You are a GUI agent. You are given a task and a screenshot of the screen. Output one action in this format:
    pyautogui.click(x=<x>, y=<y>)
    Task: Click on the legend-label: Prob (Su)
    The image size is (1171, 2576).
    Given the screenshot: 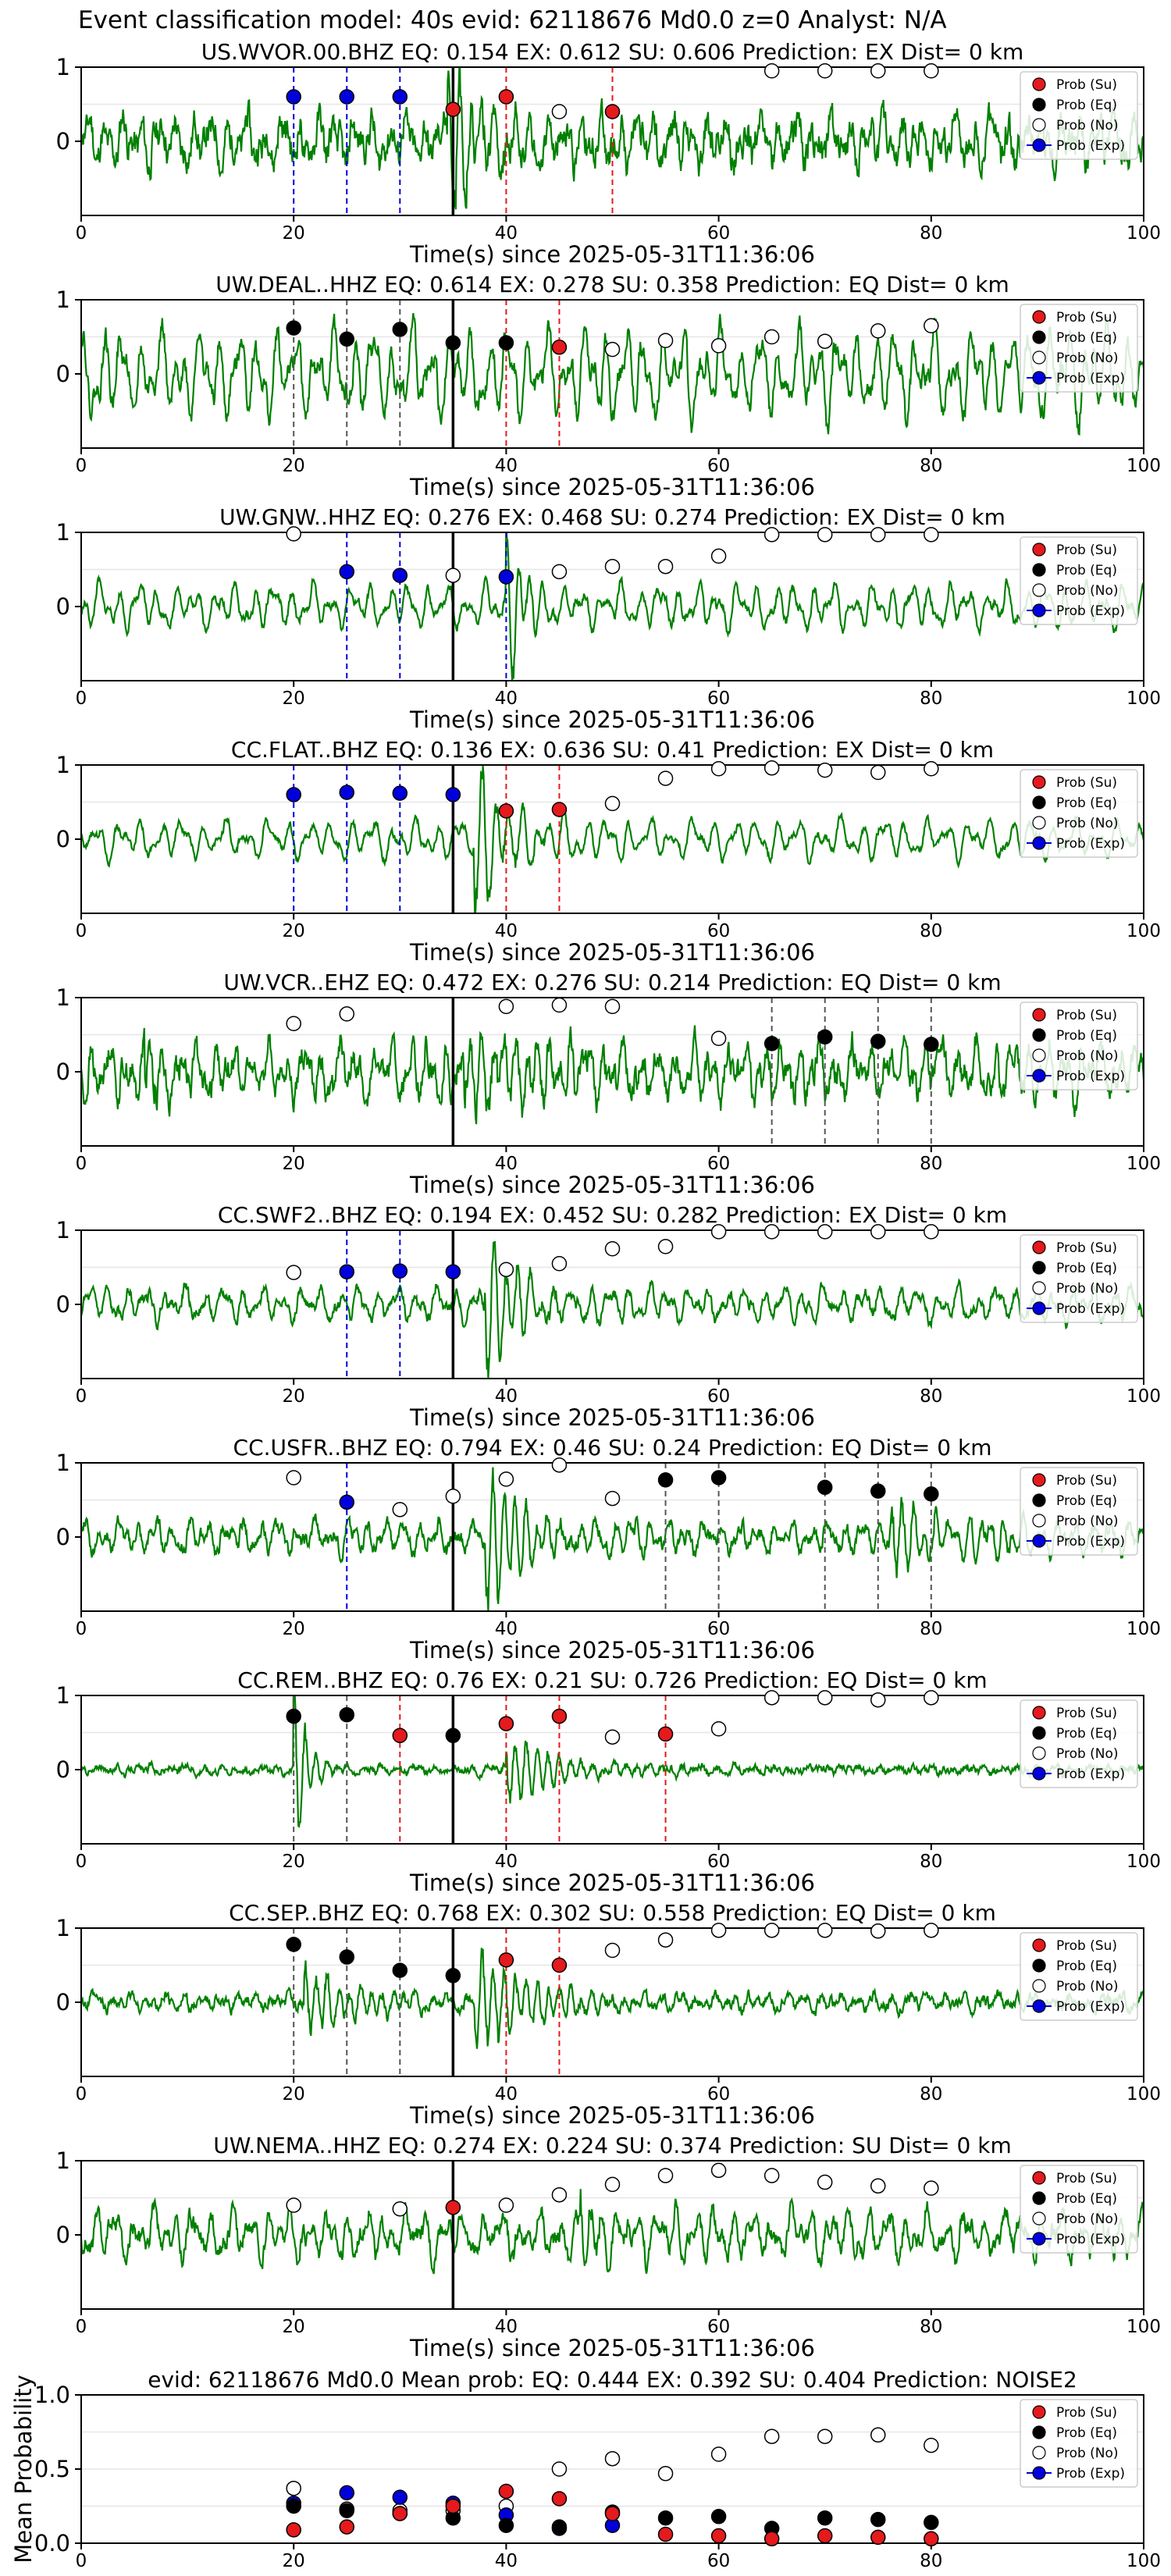 What is the action you would take?
    pyautogui.click(x=1086, y=550)
    